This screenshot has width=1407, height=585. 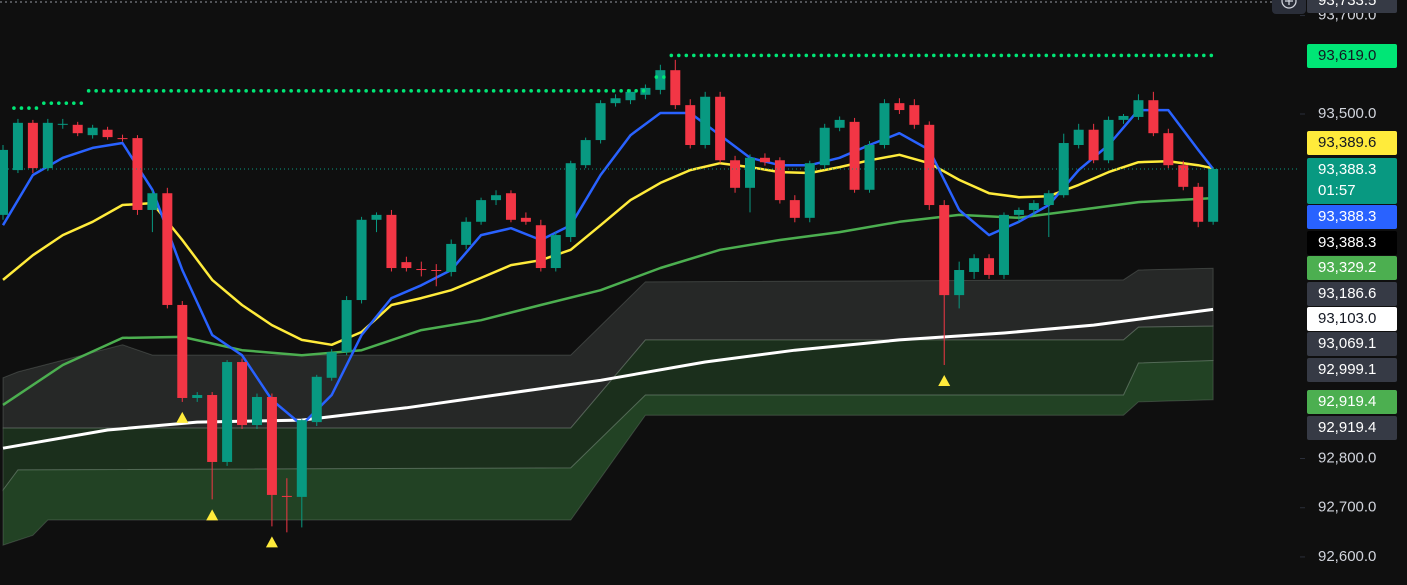 I want to click on y-tick-label: 93,500.0, so click(x=1347, y=113).